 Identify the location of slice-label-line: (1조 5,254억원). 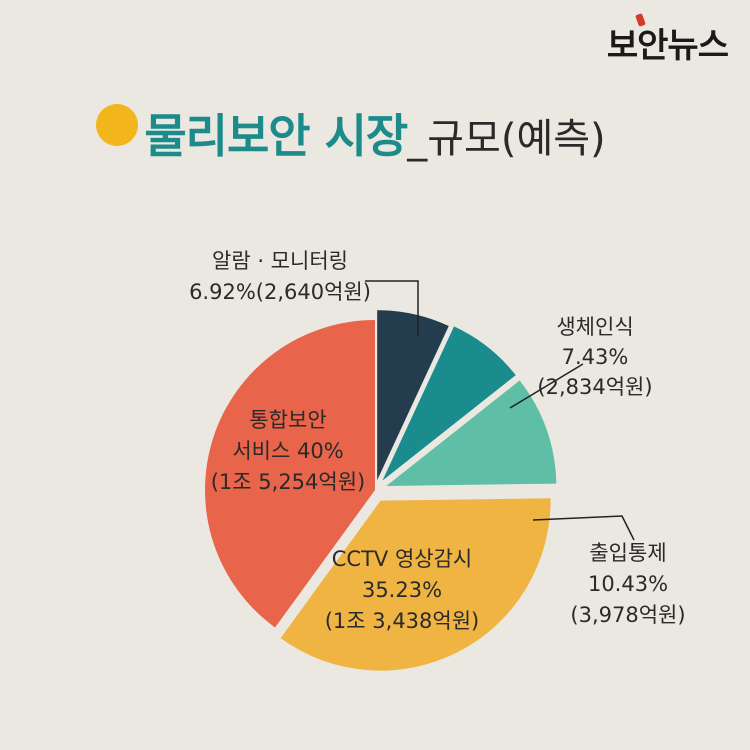
(288, 482).